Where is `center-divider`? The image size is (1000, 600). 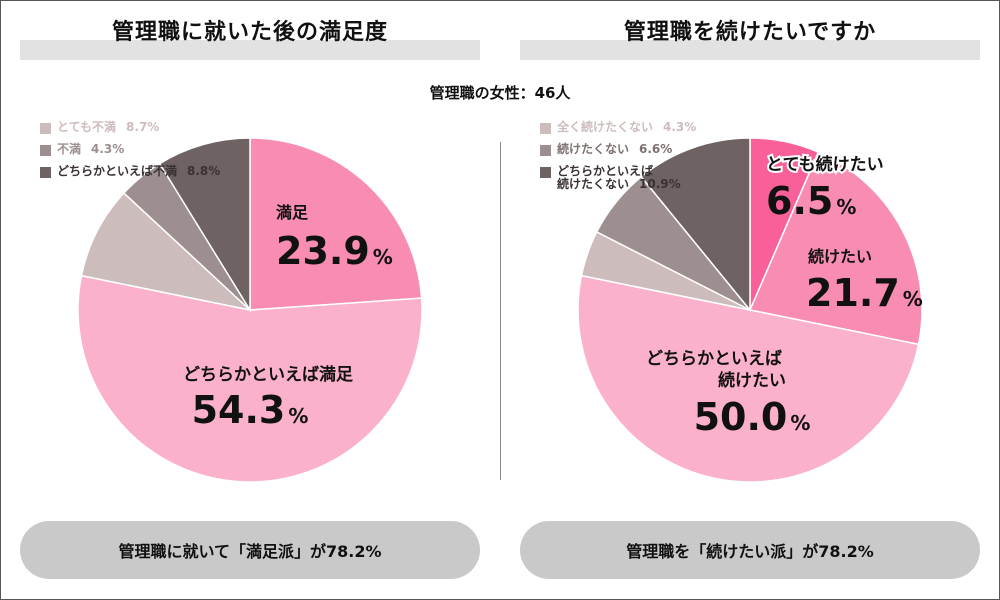 center-divider is located at coordinates (500, 311).